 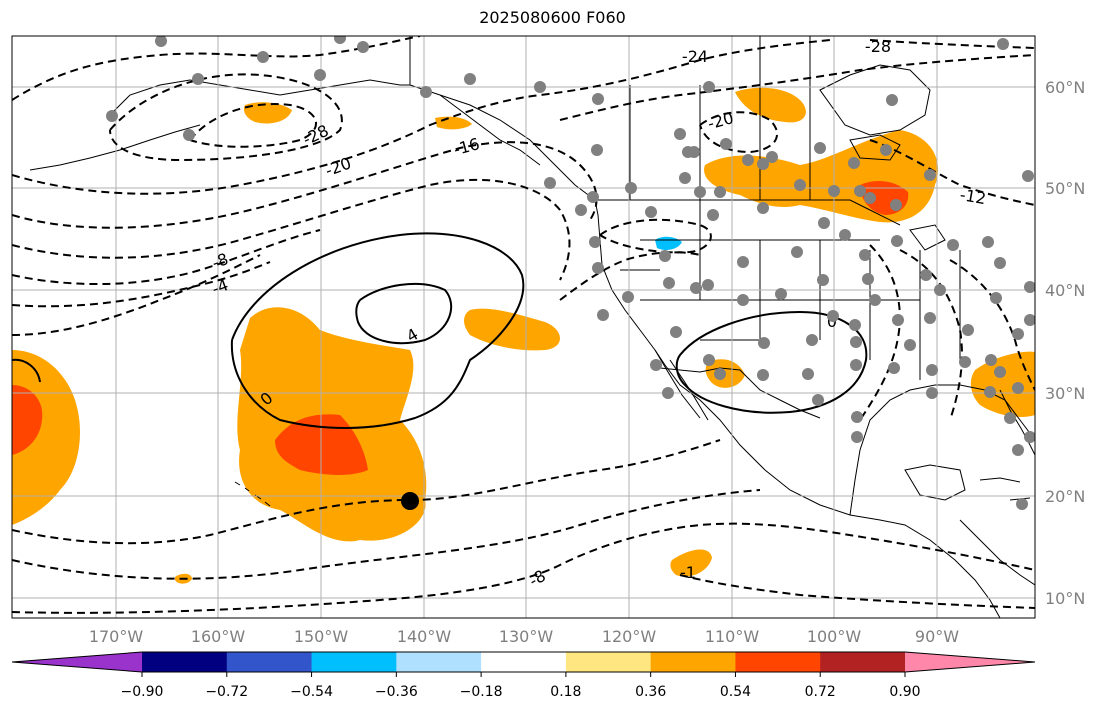 I want to click on caribbean-islands, so click(x=1005, y=489).